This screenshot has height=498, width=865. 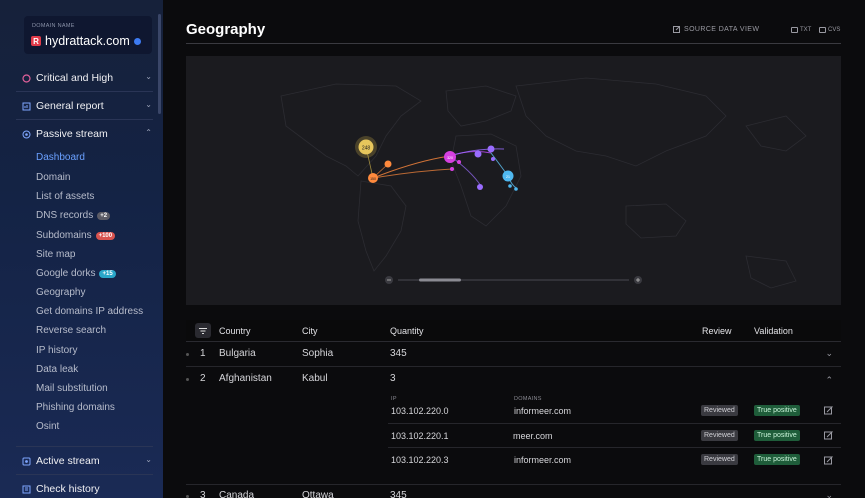 I want to click on sidebar-item-mail-substitution: Mail substitution, so click(x=72, y=388).